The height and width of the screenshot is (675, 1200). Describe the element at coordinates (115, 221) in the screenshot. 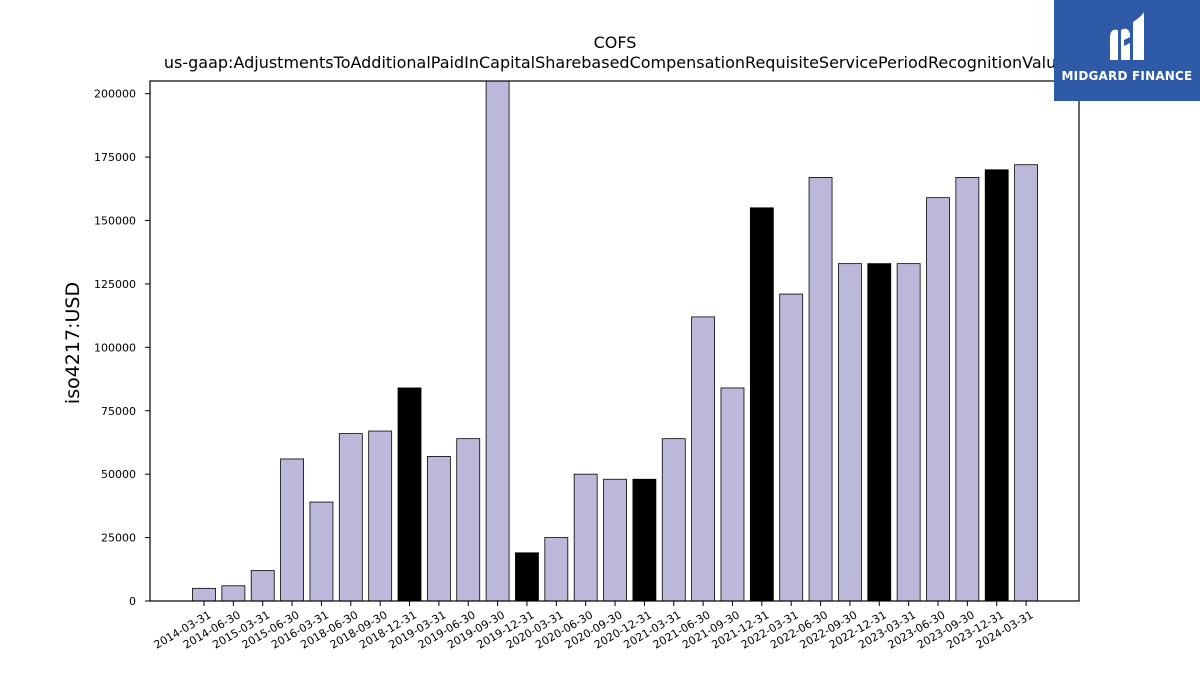

I see `y-tick-label: 150000` at that location.